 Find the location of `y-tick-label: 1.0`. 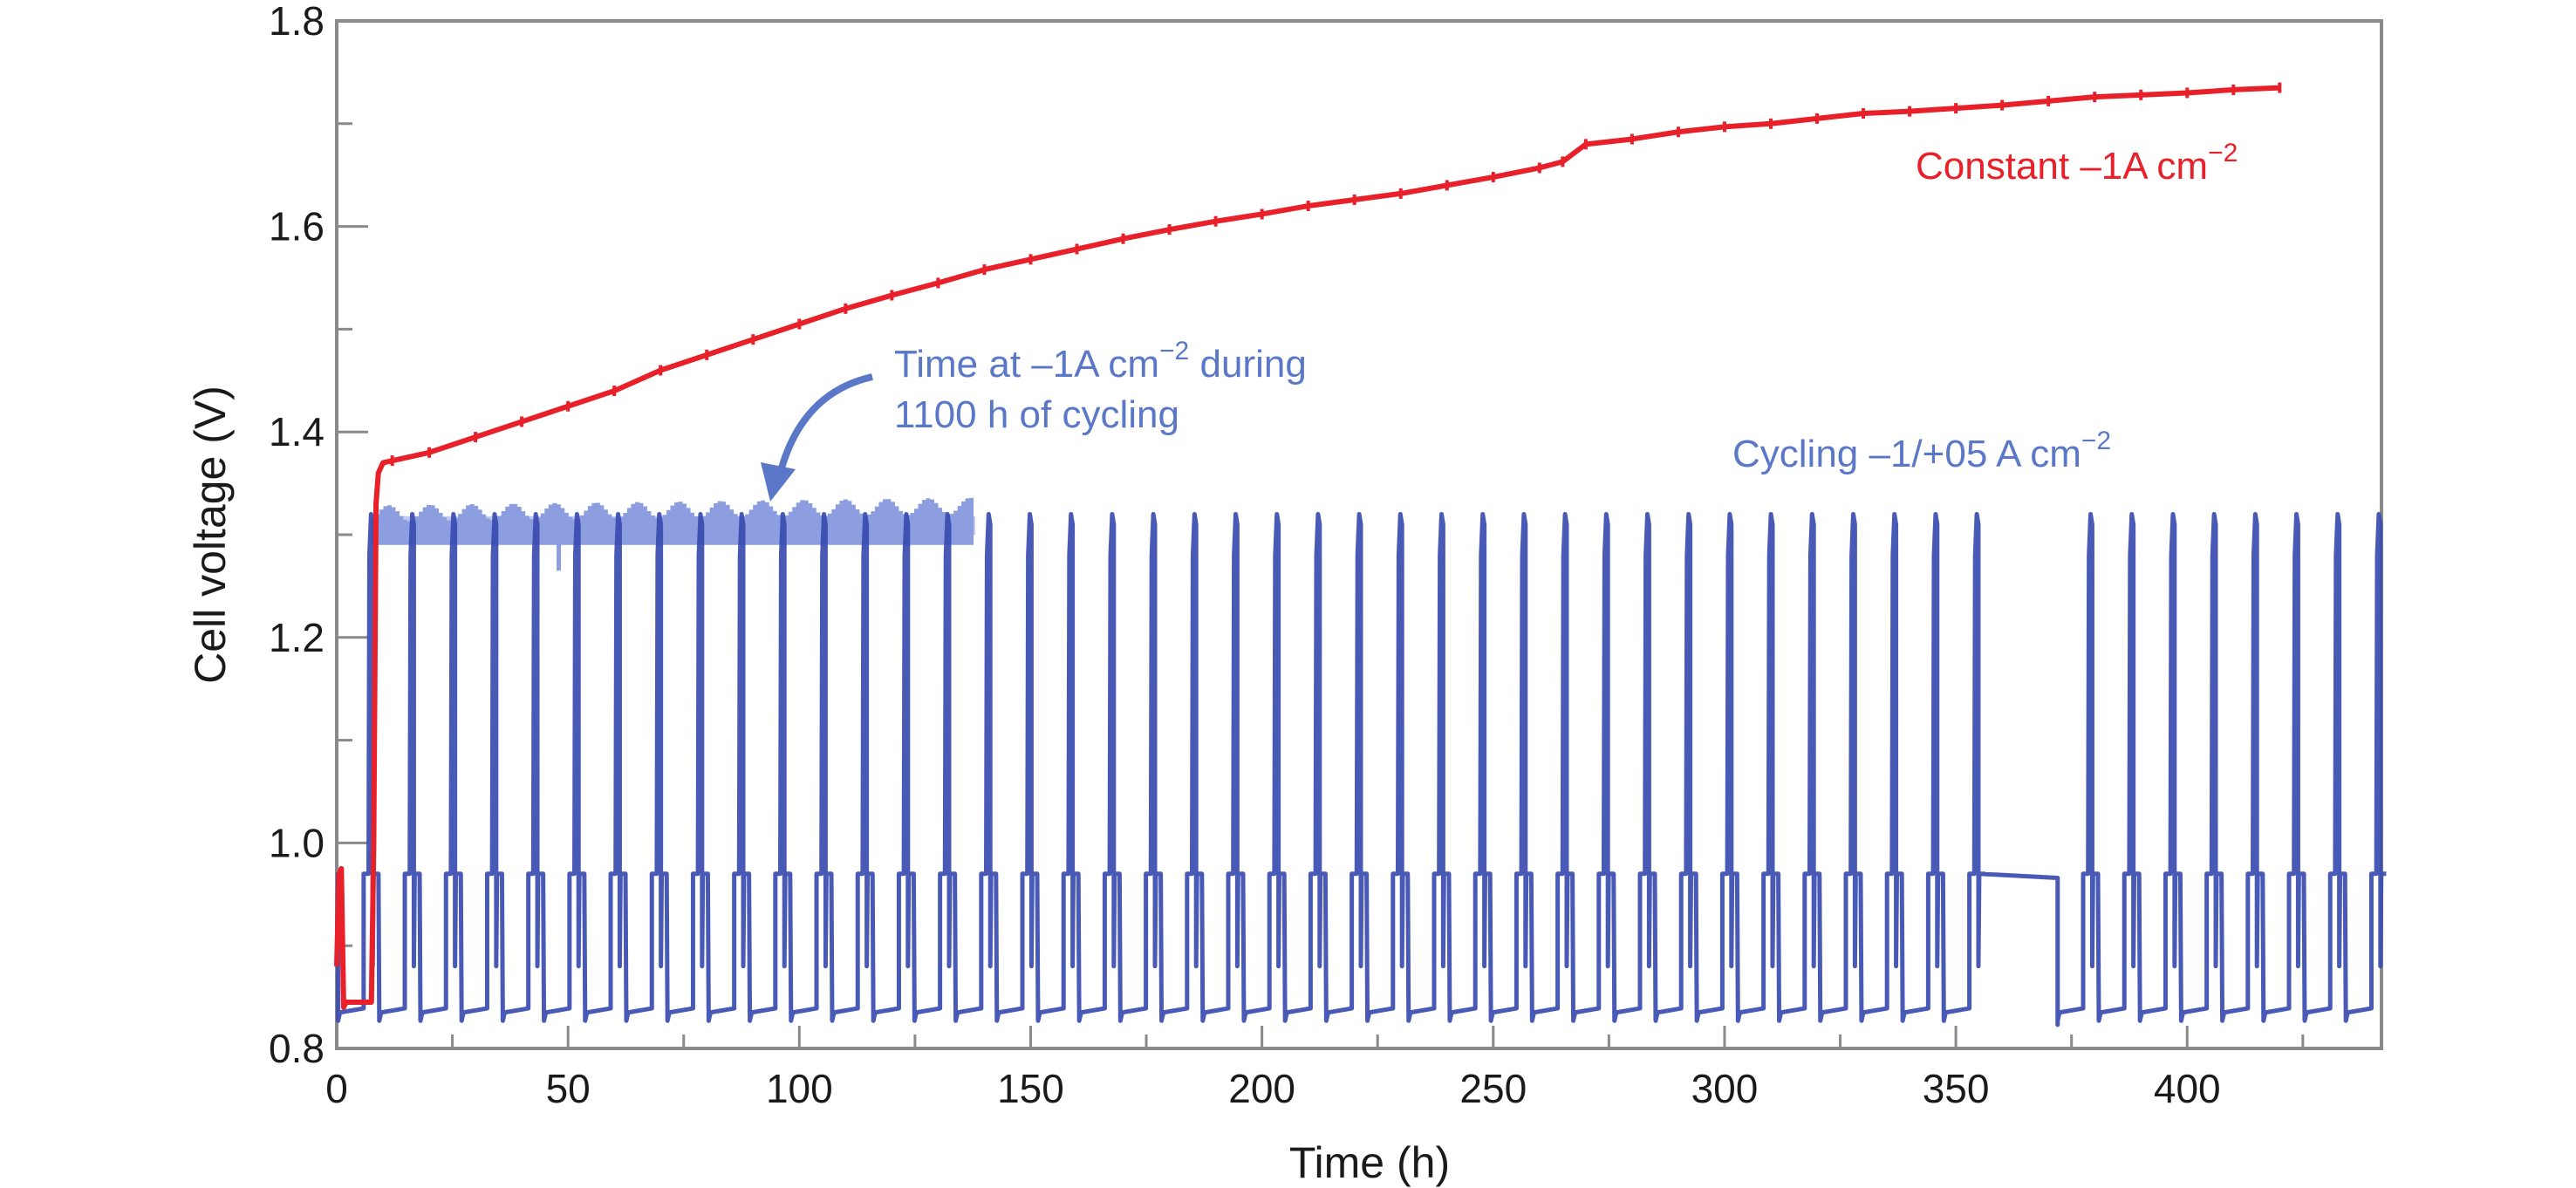

y-tick-label: 1.0 is located at coordinates (297, 842).